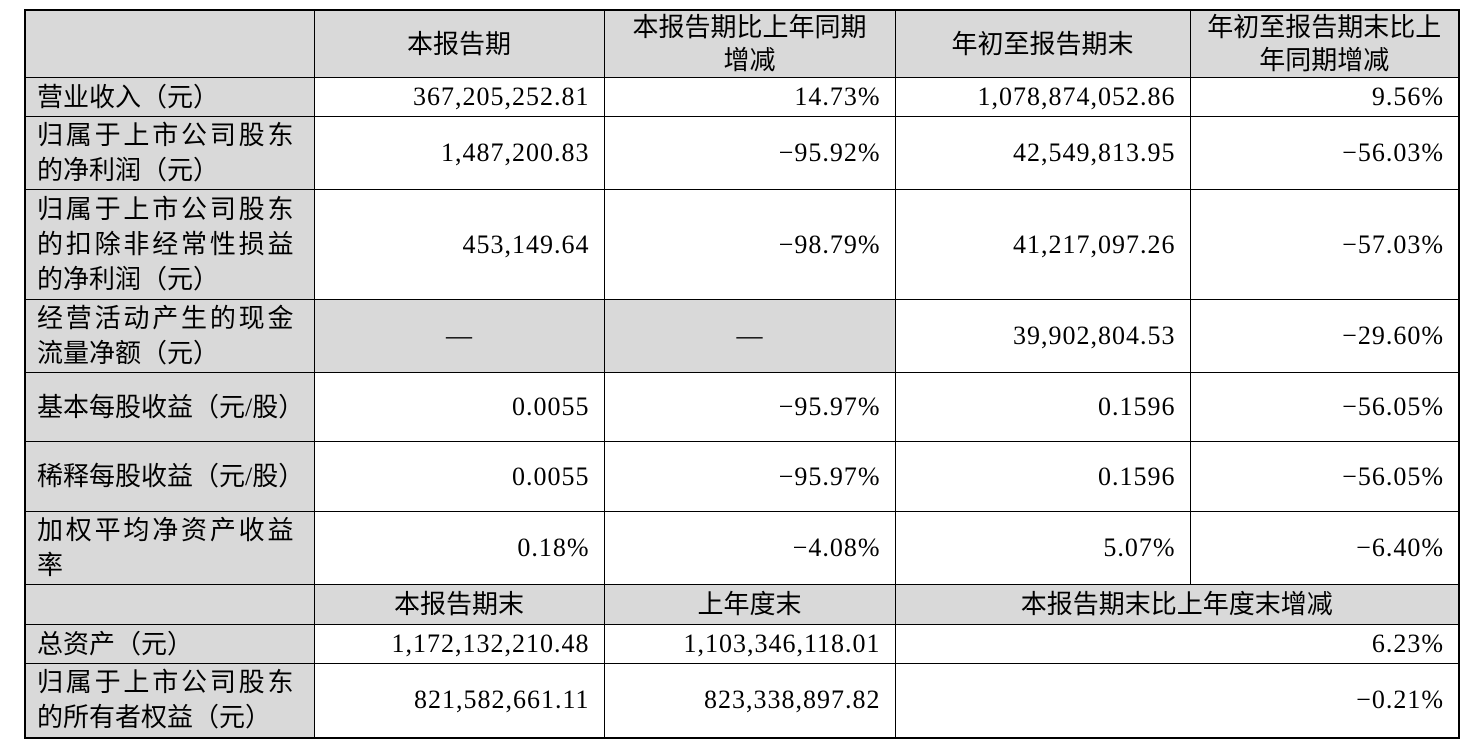 This screenshot has height=741, width=1479. What do you see at coordinates (169, 476) in the screenshot?
I see `label-cell: 稀释每股收益（元/股）` at bounding box center [169, 476].